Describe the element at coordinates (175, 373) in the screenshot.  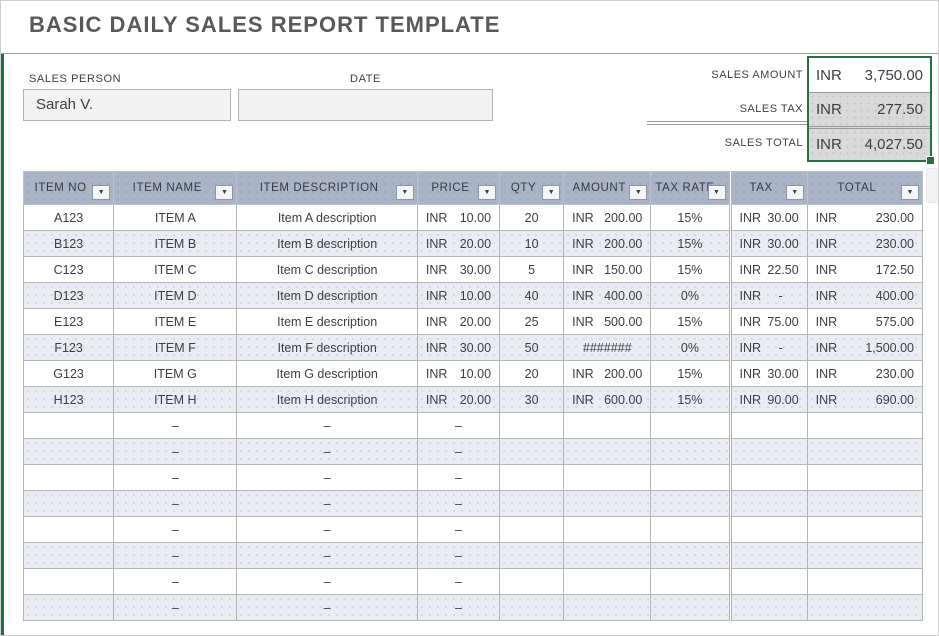
I see `cell-name: ITEM G` at that location.